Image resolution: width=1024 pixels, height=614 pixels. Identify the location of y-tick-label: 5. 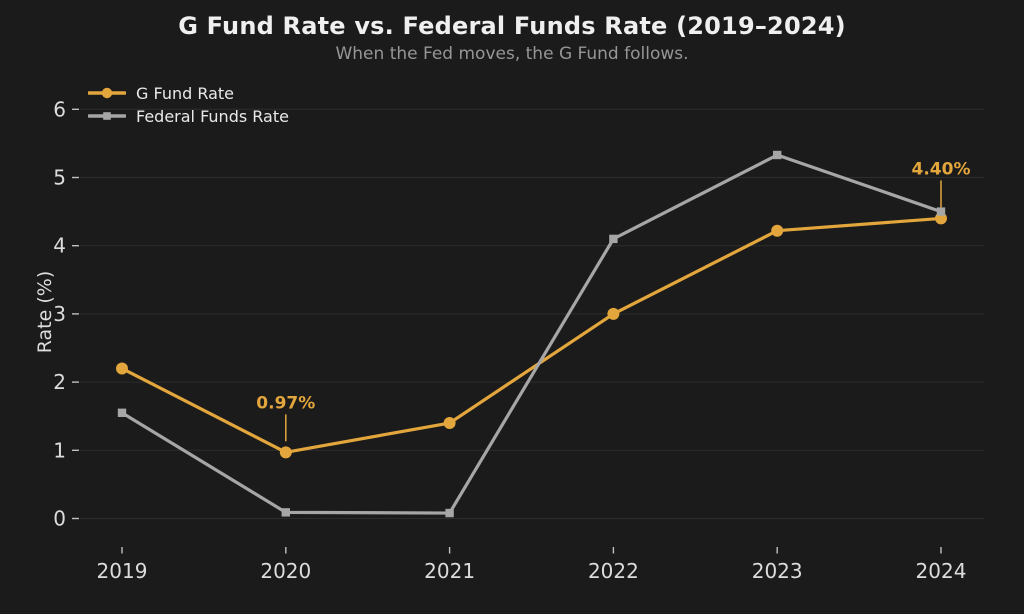
(59, 178).